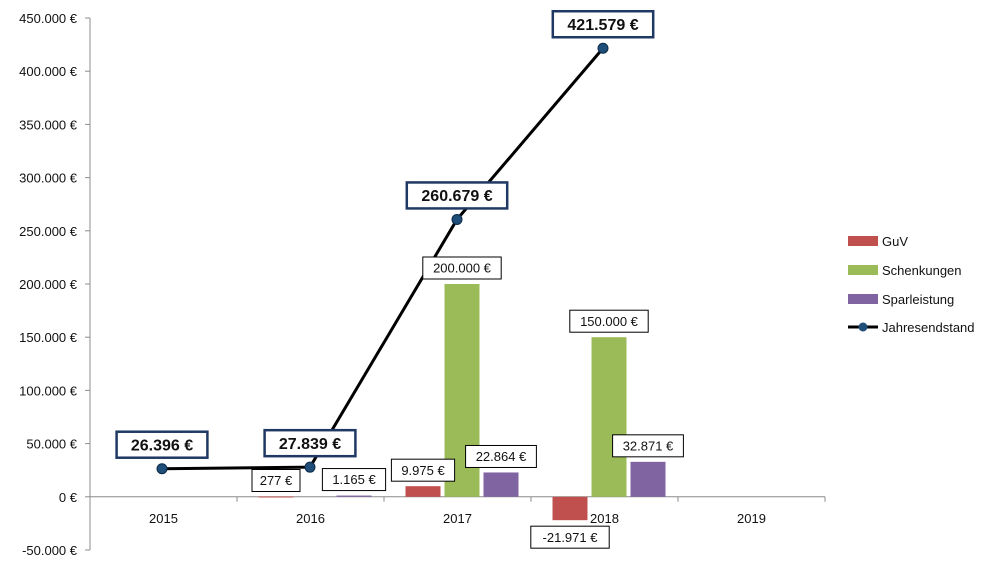 The image size is (1000, 569). I want to click on line-data-label: 26.396 €, so click(162, 444).